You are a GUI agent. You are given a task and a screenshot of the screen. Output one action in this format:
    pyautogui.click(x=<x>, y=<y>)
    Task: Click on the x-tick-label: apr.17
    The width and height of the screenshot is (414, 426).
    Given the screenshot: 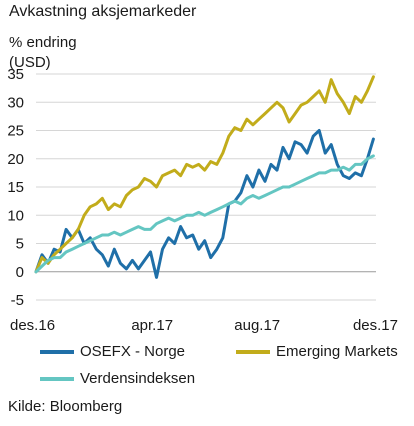 What is the action you would take?
    pyautogui.click(x=152, y=325)
    